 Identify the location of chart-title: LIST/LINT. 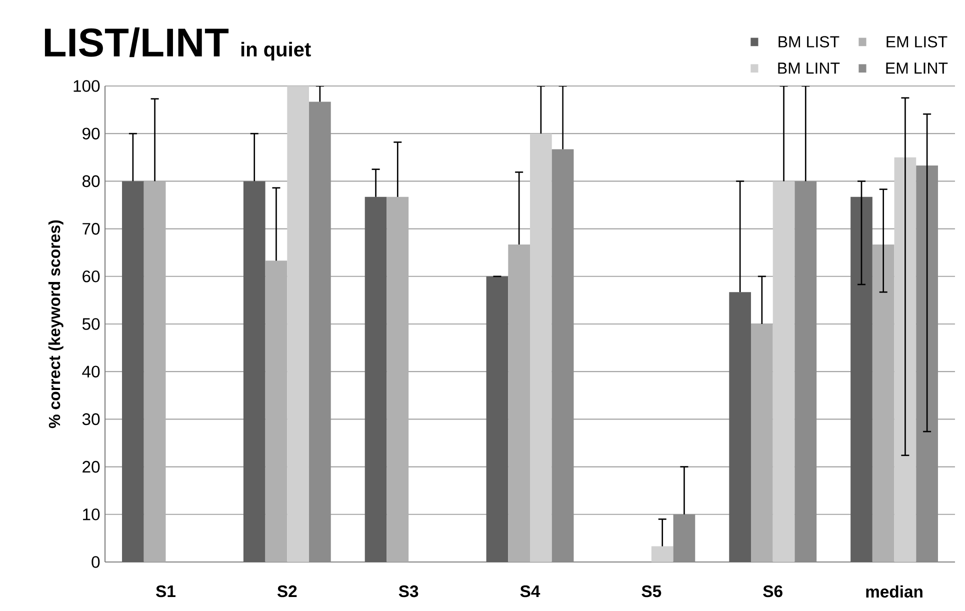
(136, 42).